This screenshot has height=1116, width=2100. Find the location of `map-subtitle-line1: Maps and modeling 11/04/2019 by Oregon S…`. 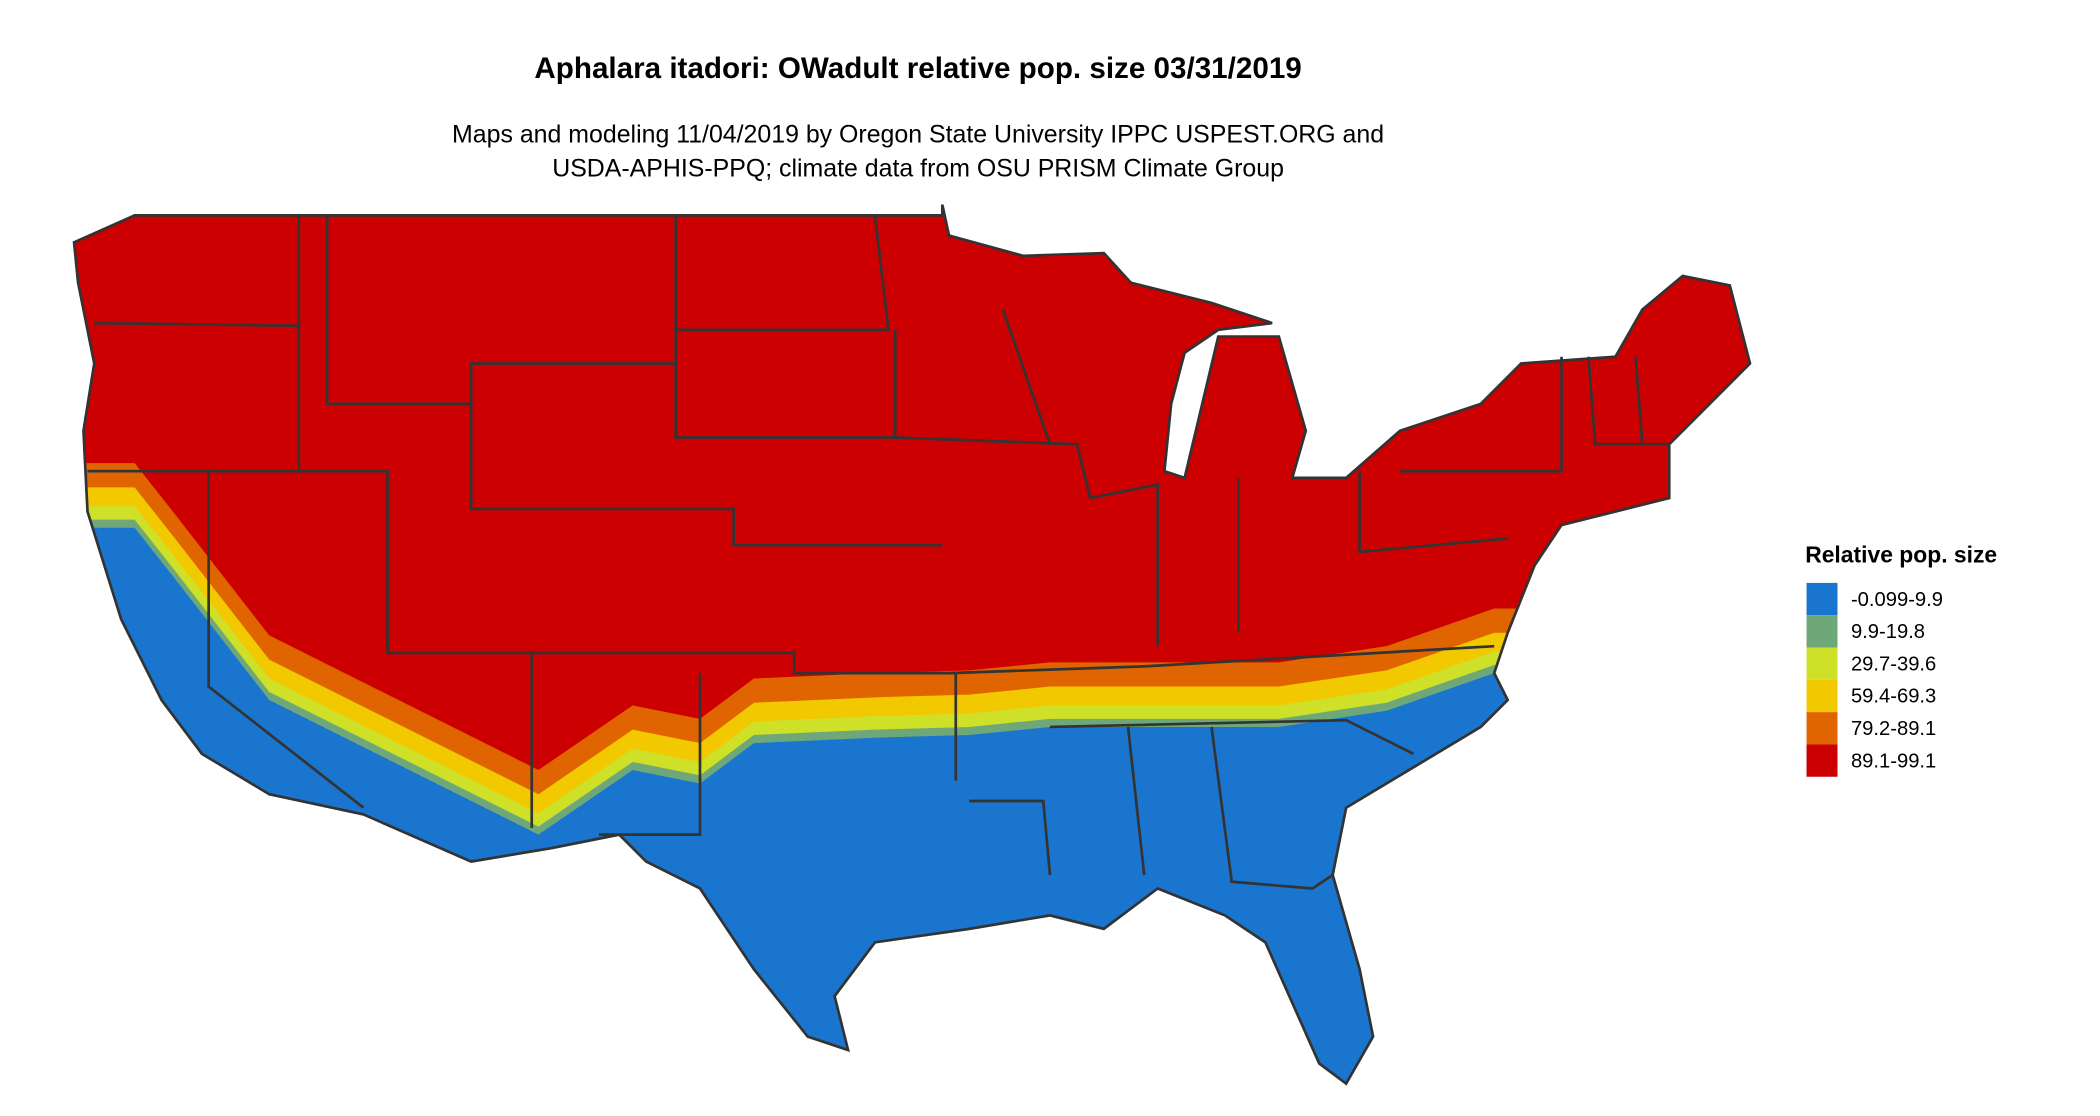

map-subtitle-line1: Maps and modeling 11/04/2019 by Oregon S… is located at coordinates (918, 135).